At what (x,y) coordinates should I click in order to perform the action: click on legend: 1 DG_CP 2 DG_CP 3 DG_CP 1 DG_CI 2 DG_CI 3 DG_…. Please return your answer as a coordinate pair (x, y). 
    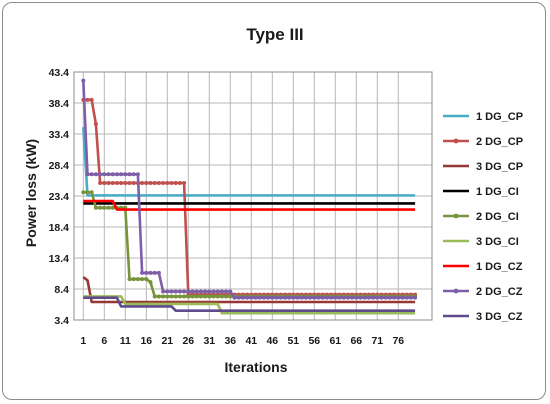
    Looking at the image, I should click on (483, 217).